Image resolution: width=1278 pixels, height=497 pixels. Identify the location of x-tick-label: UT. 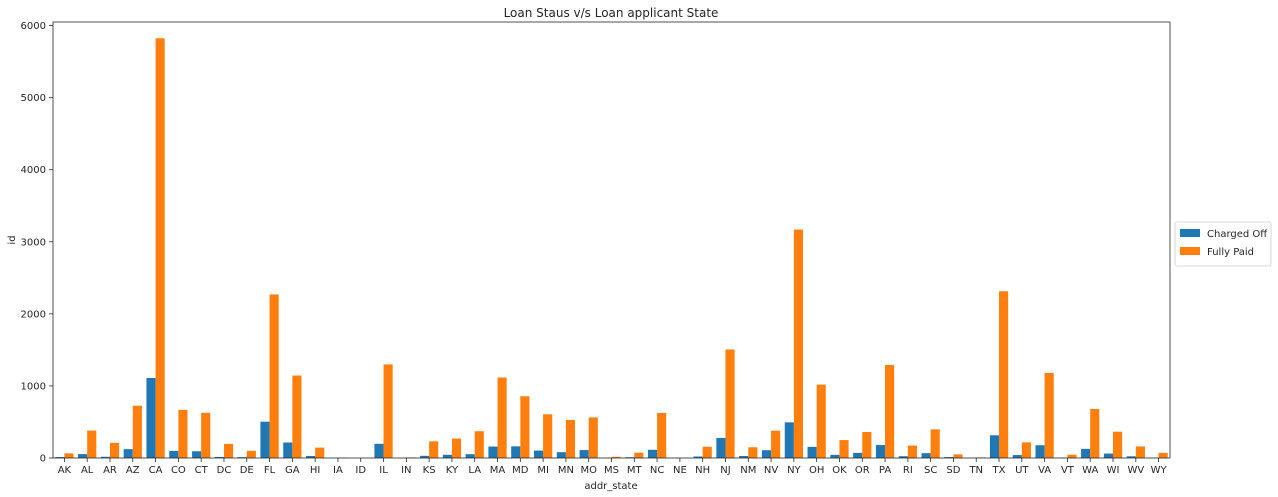
(1022, 470).